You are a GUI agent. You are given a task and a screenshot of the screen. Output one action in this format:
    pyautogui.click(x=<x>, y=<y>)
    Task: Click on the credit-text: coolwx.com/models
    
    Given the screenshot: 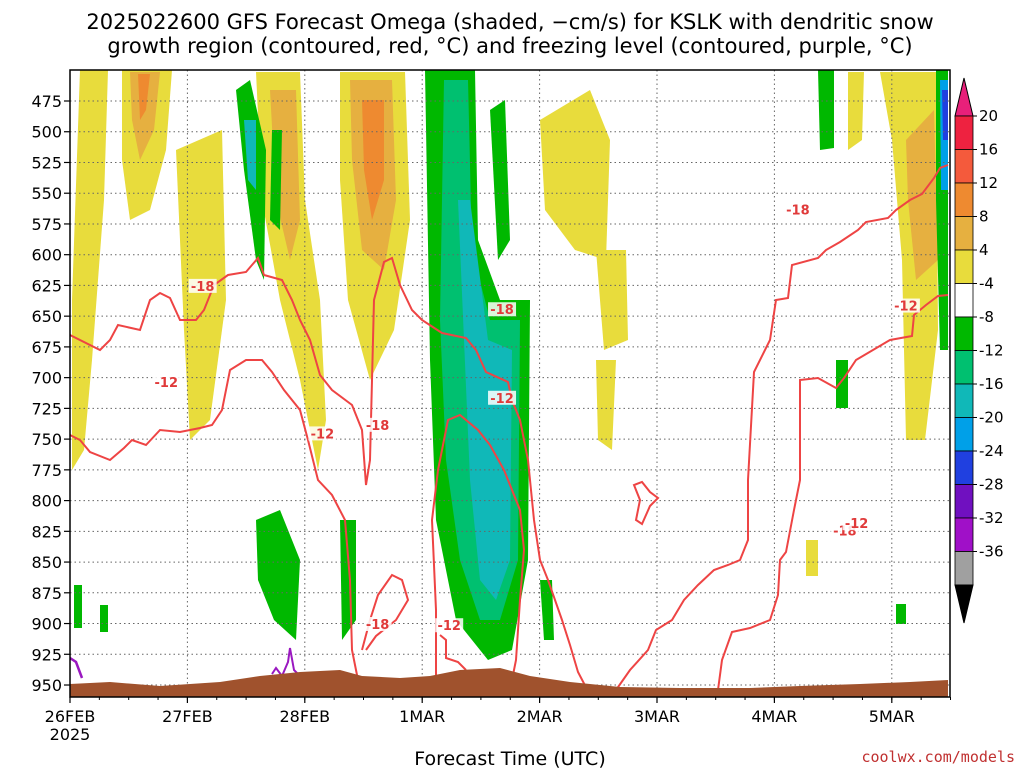 What is the action you would take?
    pyautogui.click(x=938, y=757)
    